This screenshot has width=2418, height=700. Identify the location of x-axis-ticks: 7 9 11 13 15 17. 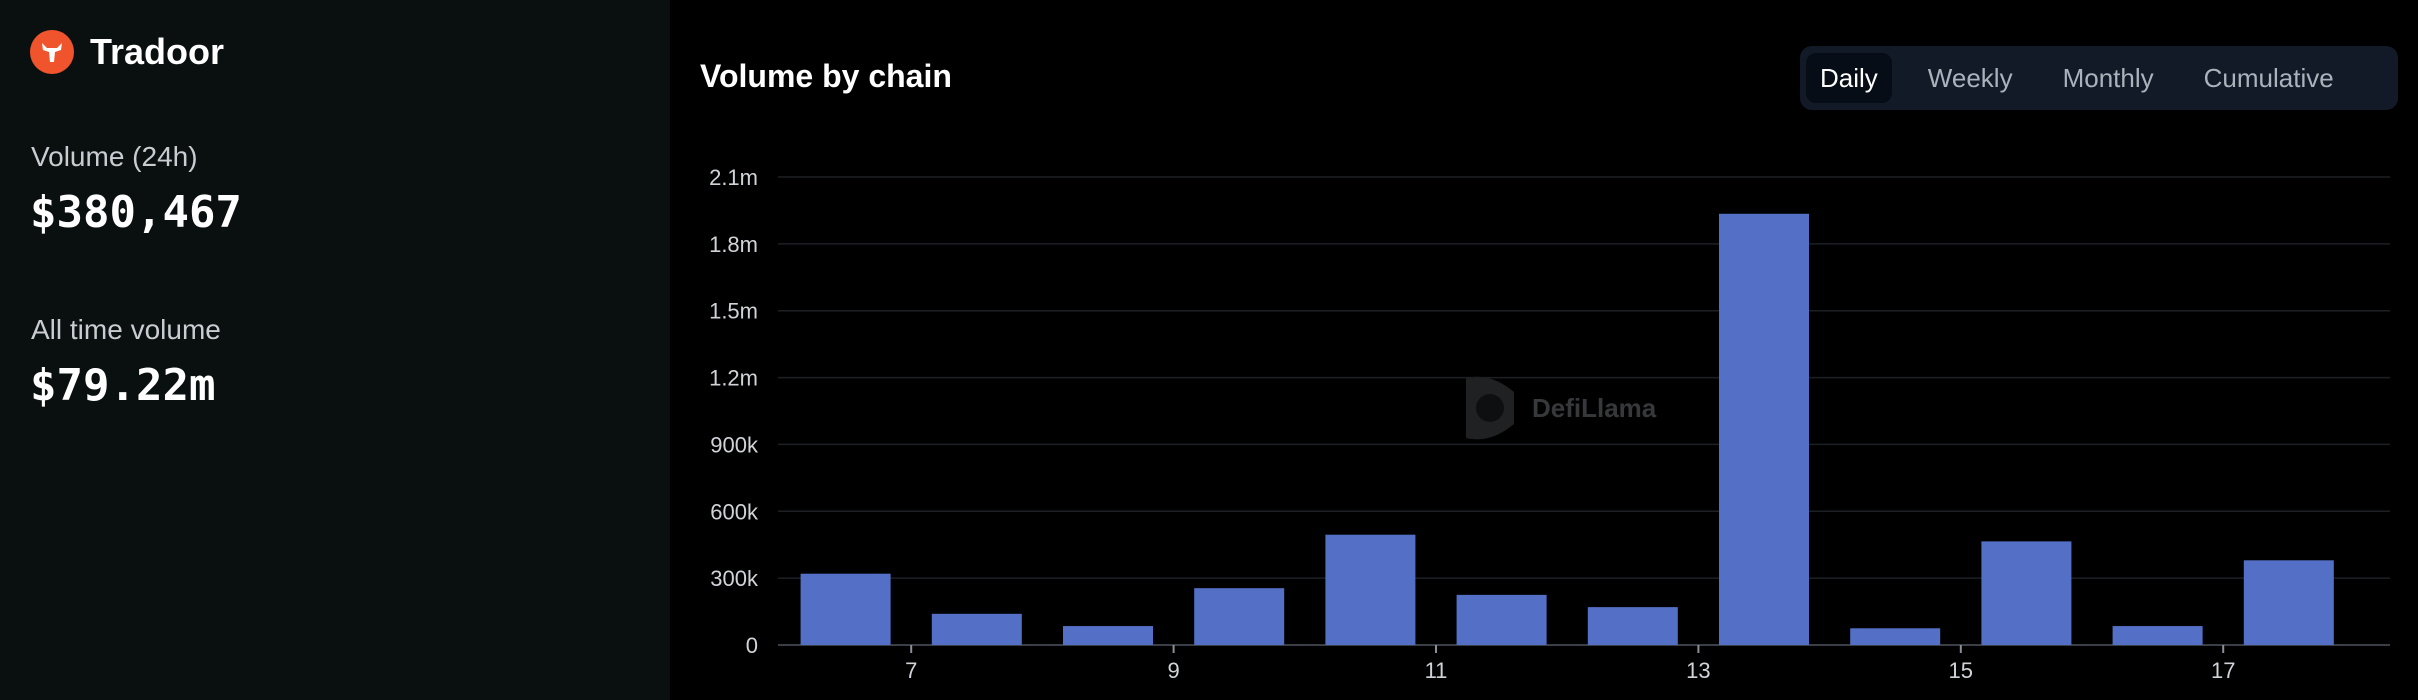
(1570, 664).